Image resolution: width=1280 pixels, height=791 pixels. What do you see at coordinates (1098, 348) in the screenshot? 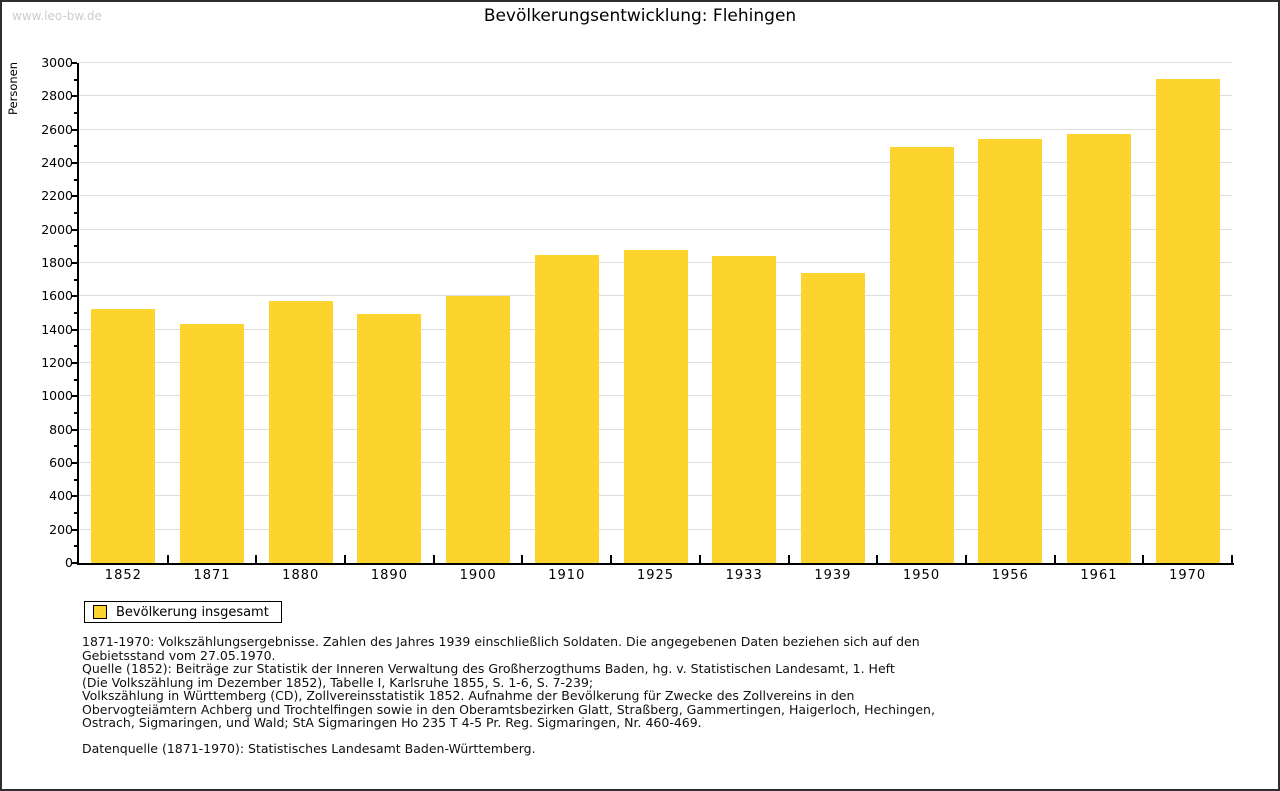
I see `bar-1961` at bounding box center [1098, 348].